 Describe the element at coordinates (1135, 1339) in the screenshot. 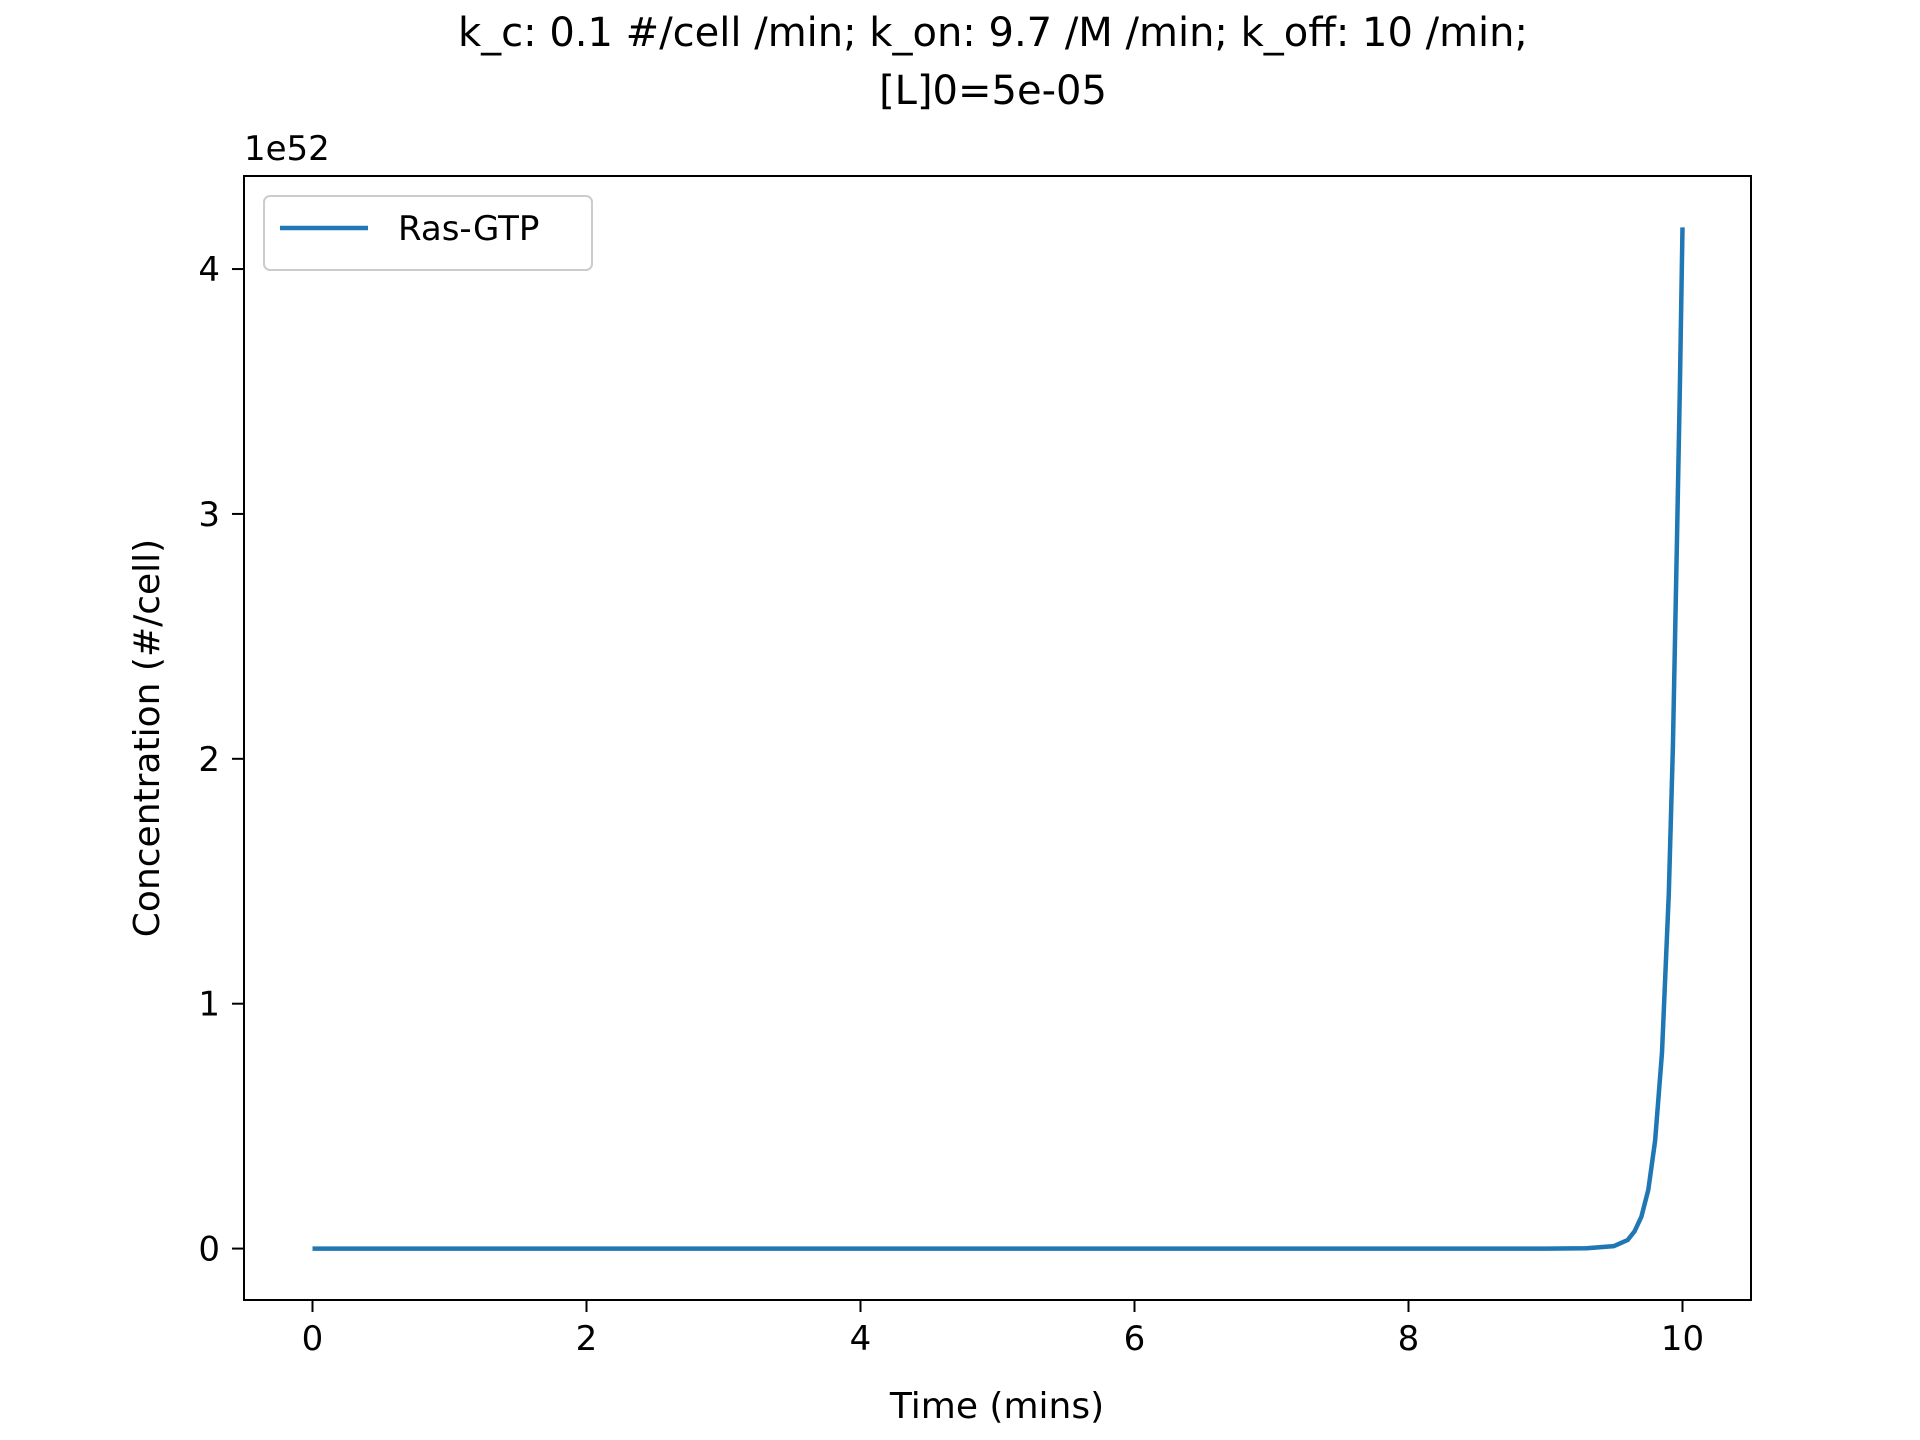

I see `x-tick-label: 6` at that location.